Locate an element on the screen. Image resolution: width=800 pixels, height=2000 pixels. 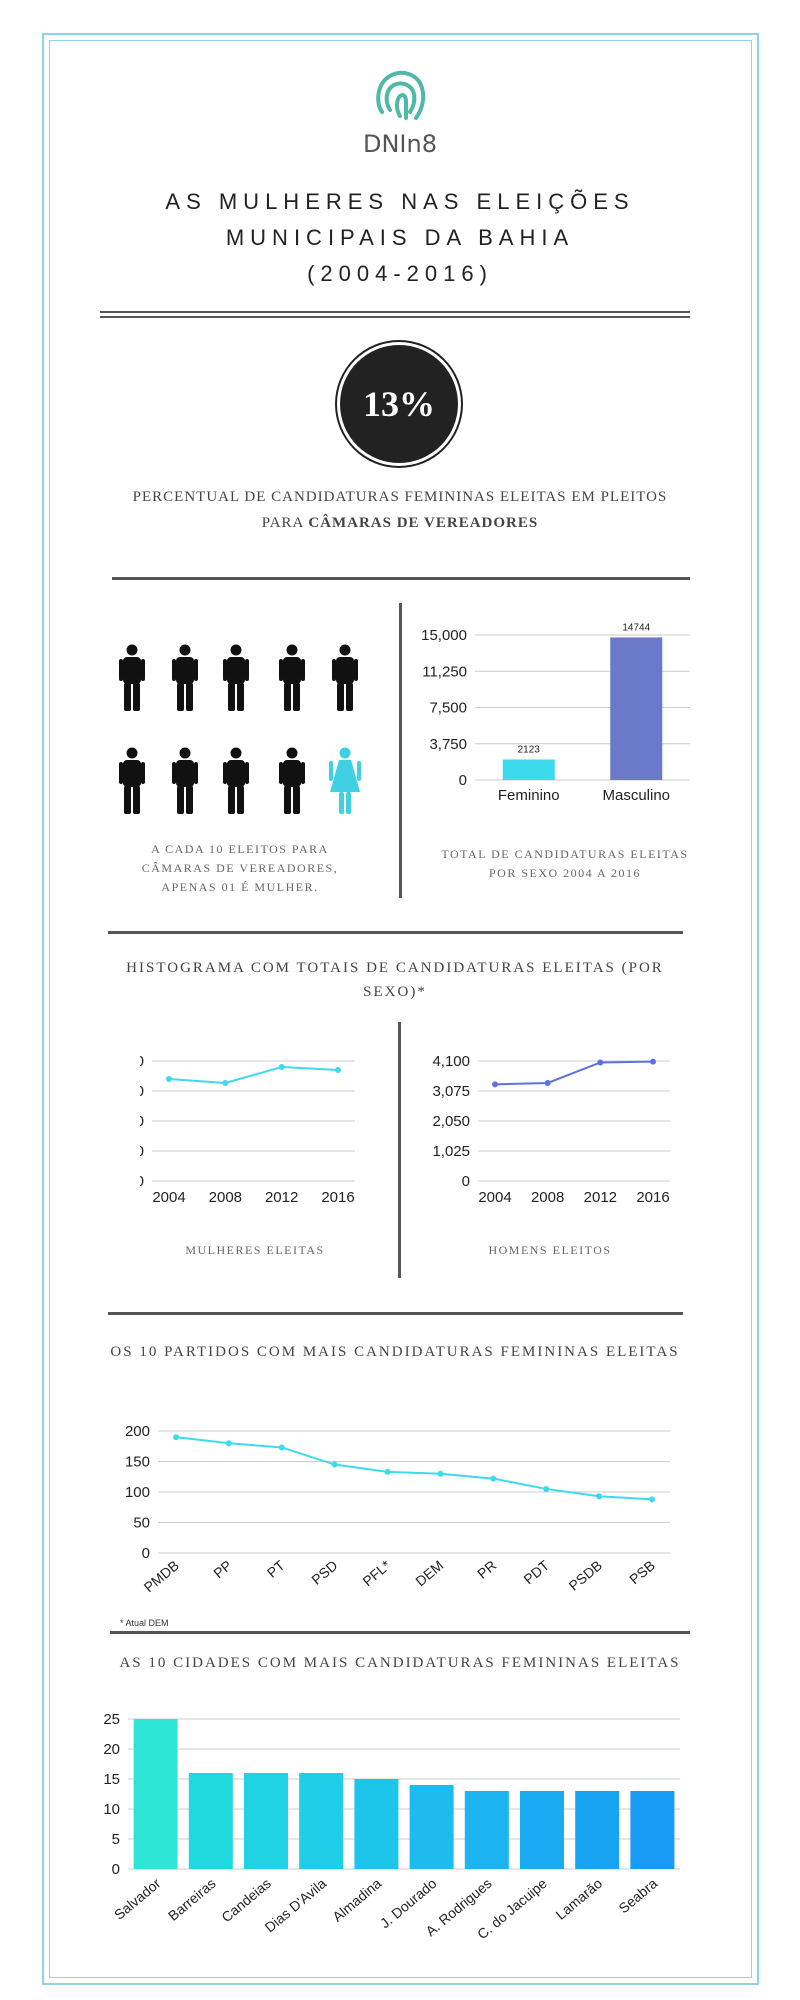
men-caption: HOMENS ELEITOS is located at coordinates (550, 1250).